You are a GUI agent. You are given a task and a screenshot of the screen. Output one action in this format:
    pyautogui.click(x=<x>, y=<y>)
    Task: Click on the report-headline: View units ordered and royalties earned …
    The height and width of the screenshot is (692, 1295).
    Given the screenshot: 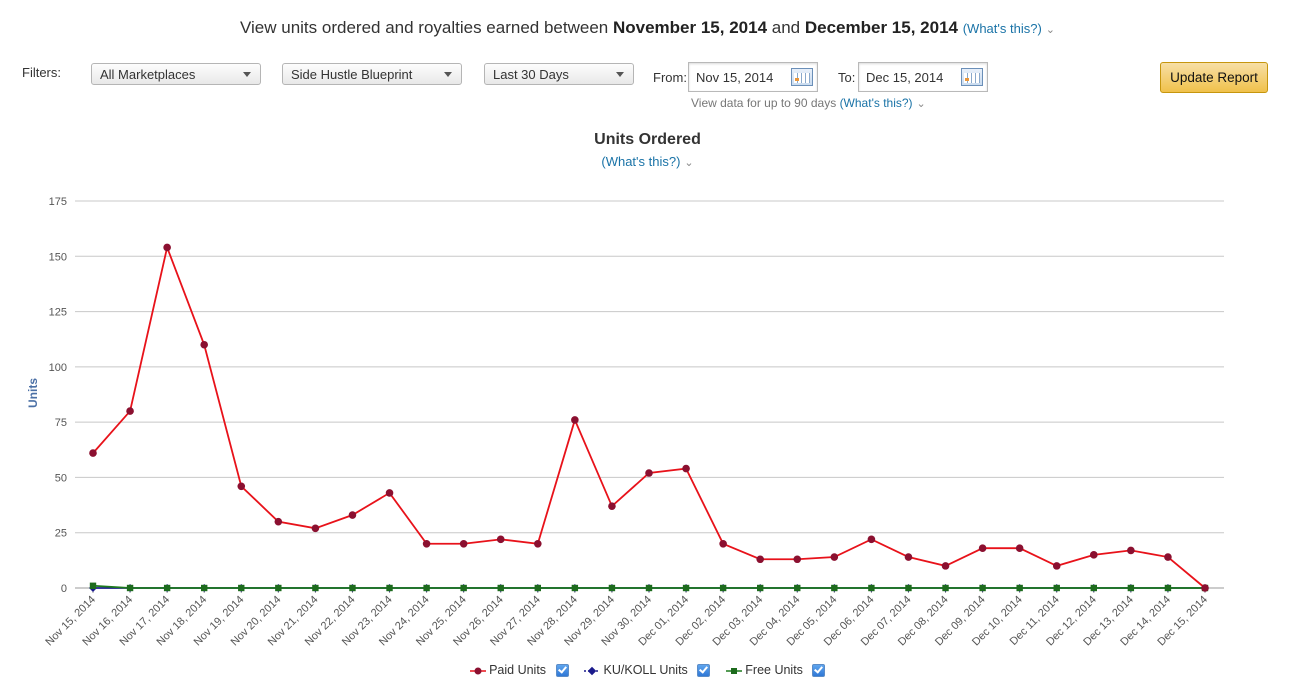 What is the action you would take?
    pyautogui.click(x=647, y=28)
    